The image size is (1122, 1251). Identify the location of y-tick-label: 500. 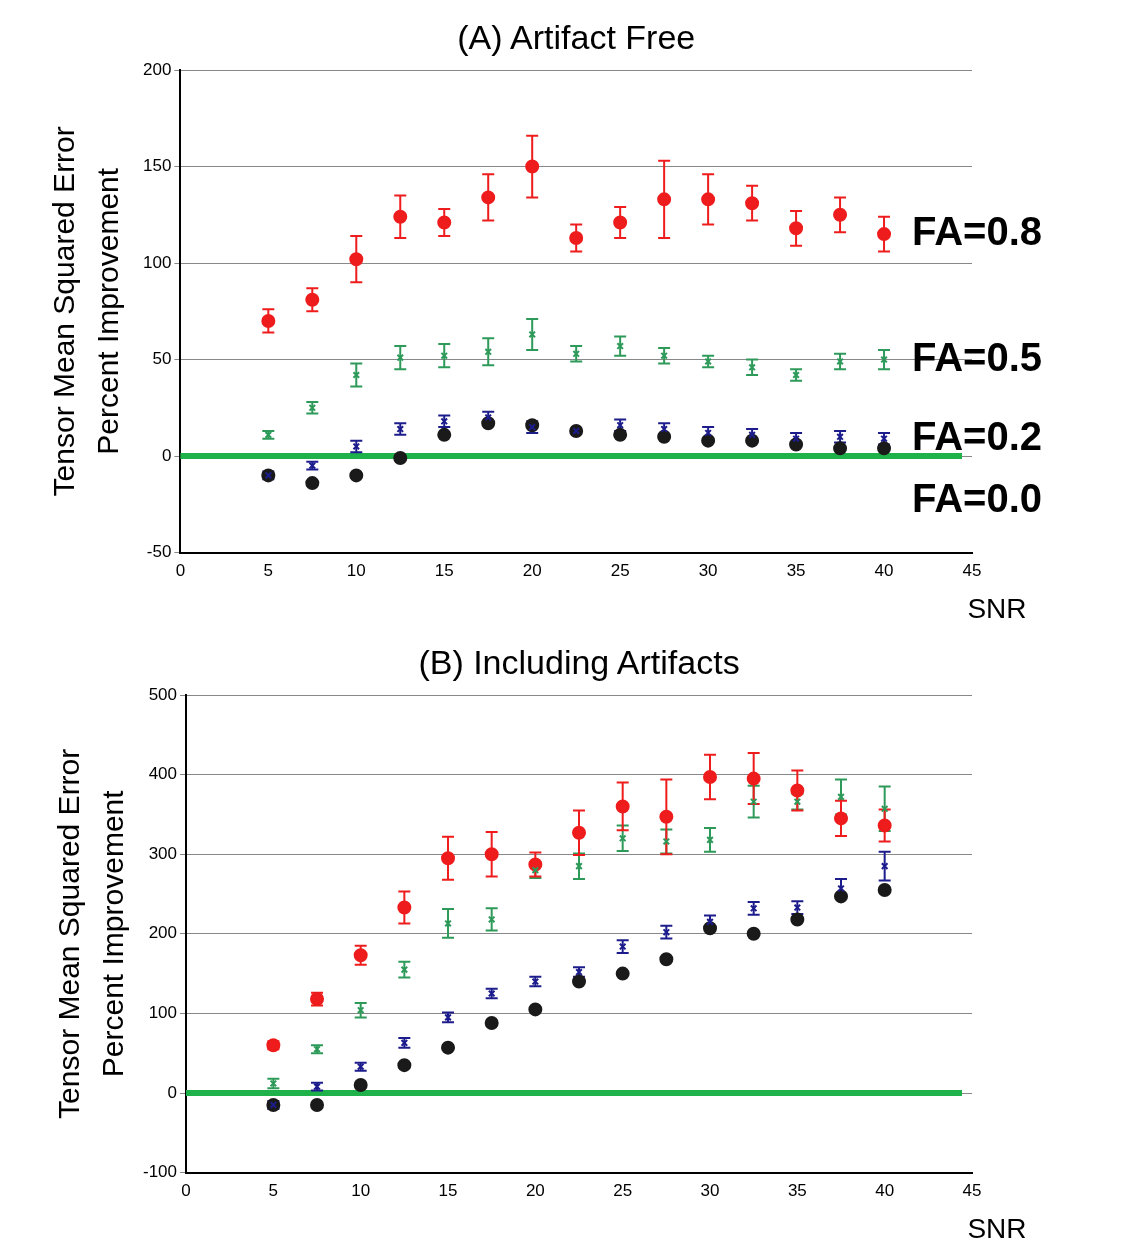
(163, 694).